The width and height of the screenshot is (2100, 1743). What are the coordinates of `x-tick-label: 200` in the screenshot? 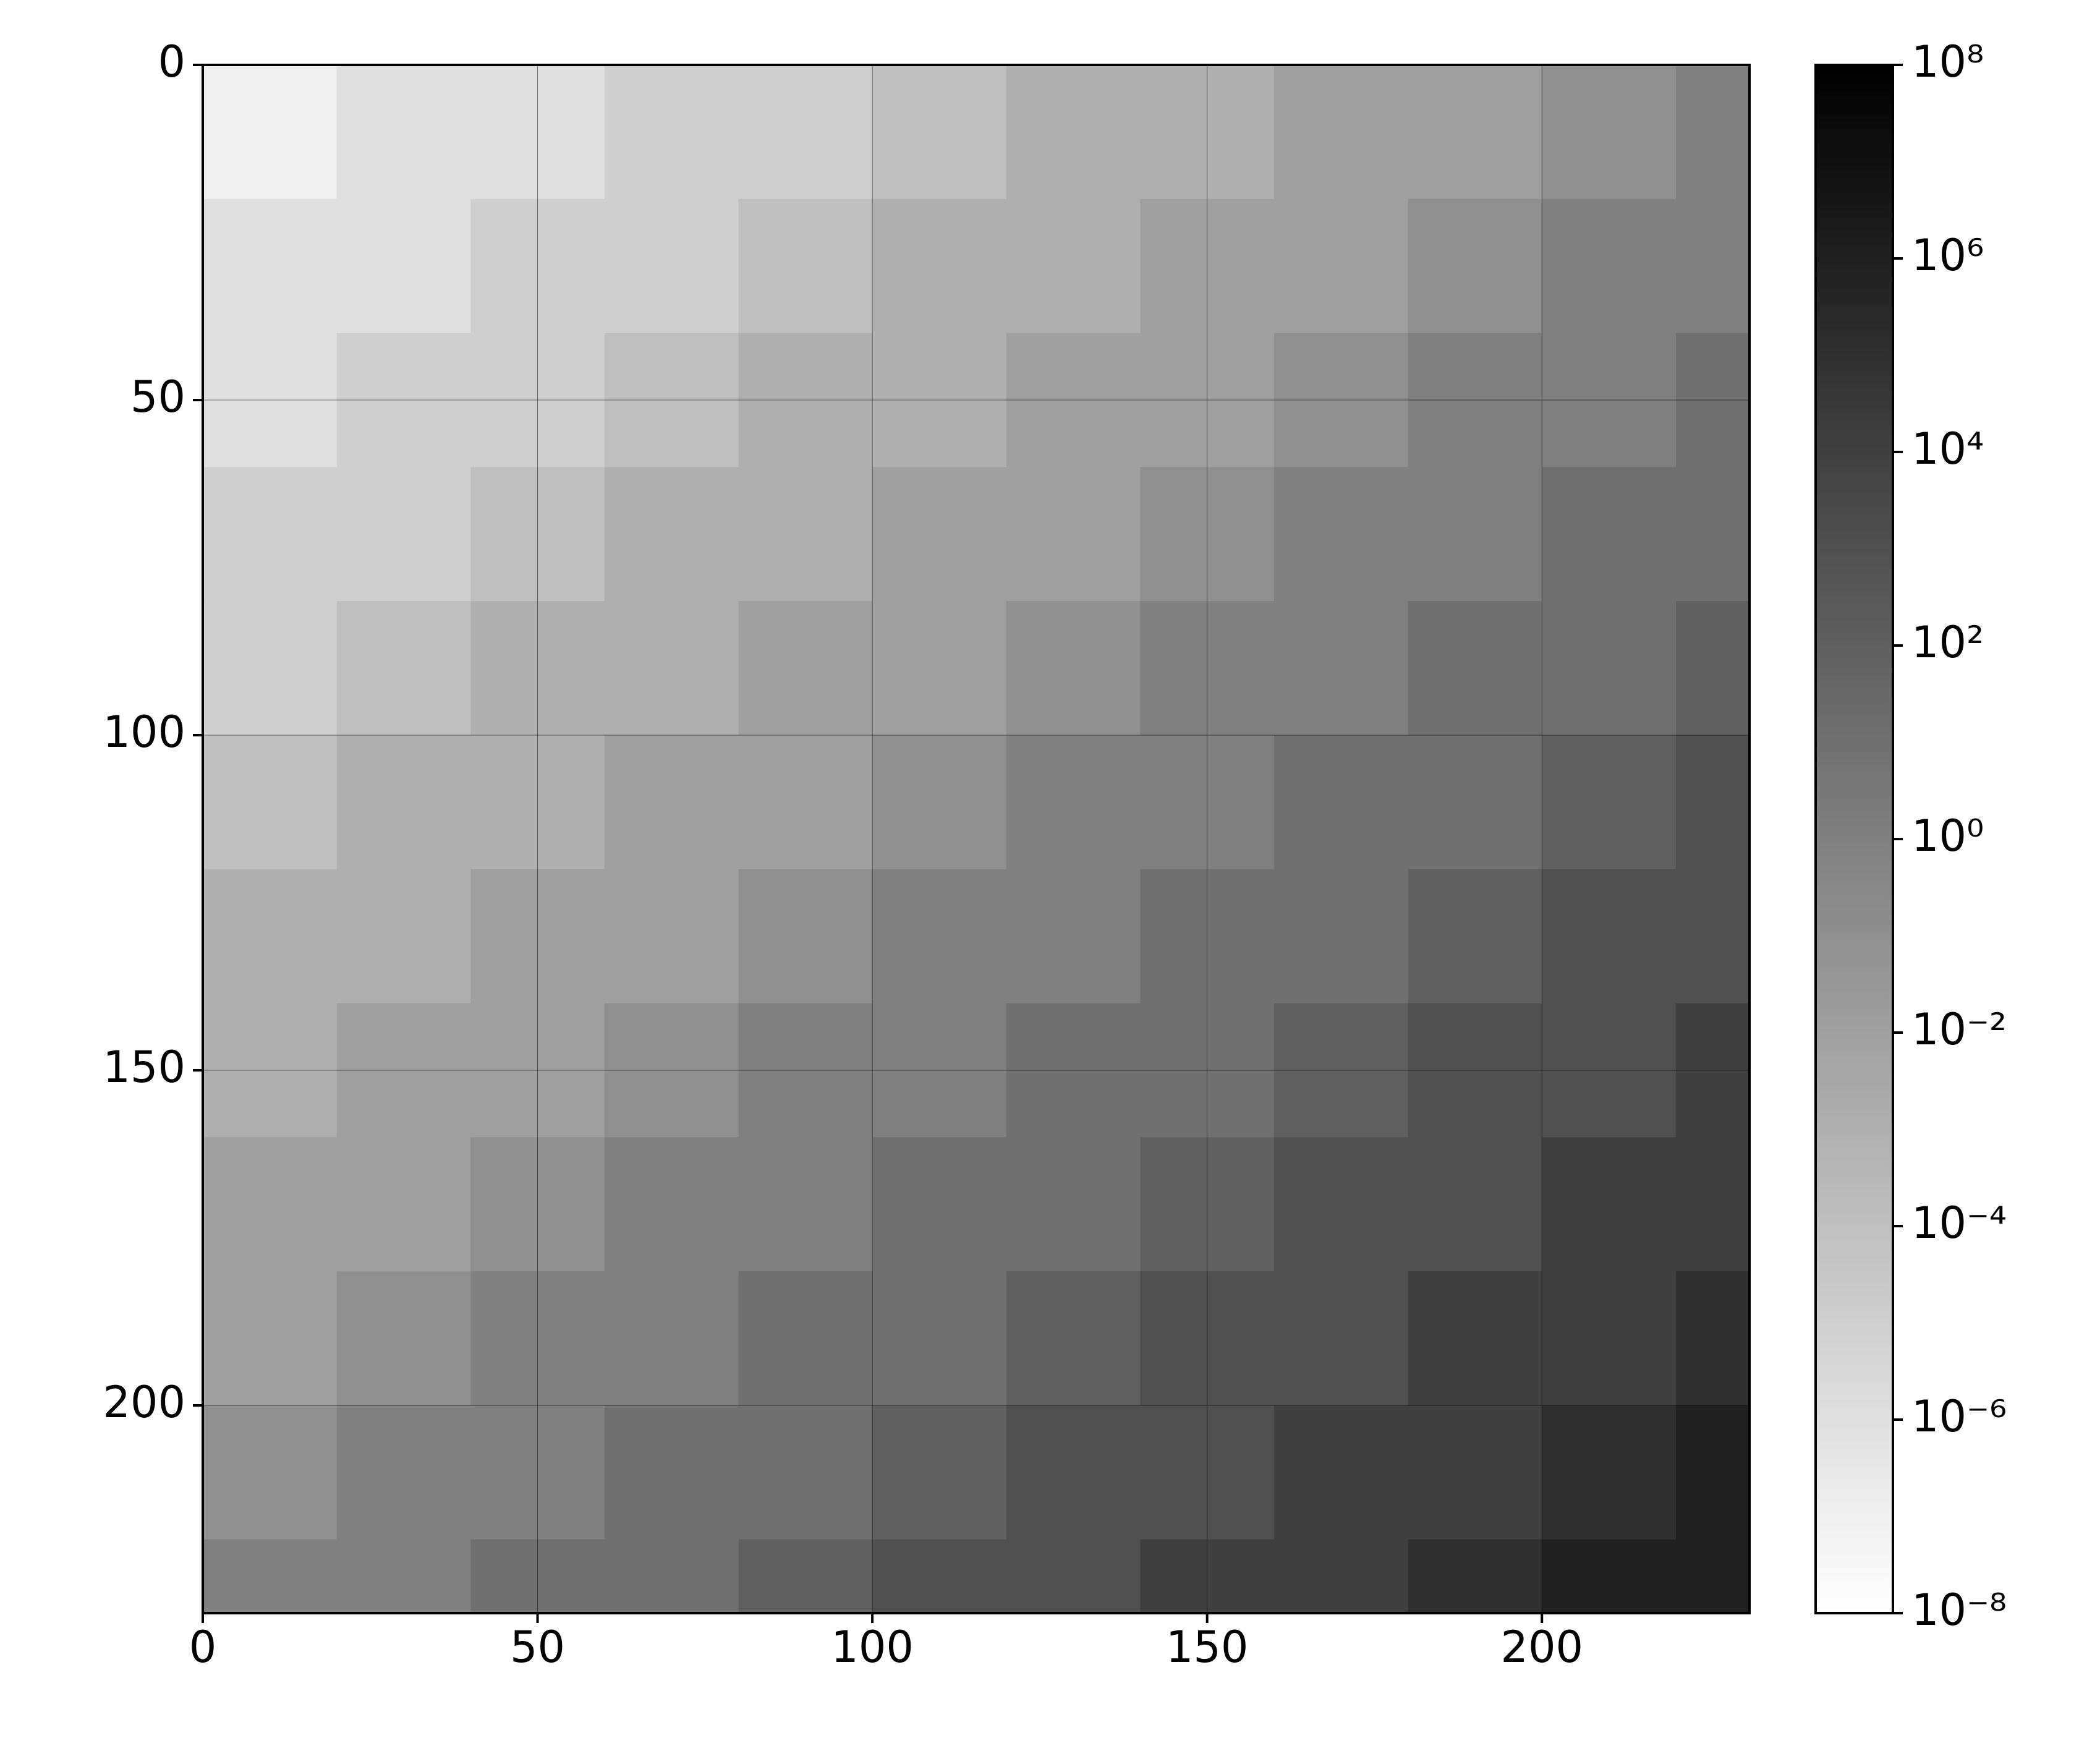 It's located at (1541, 1647).